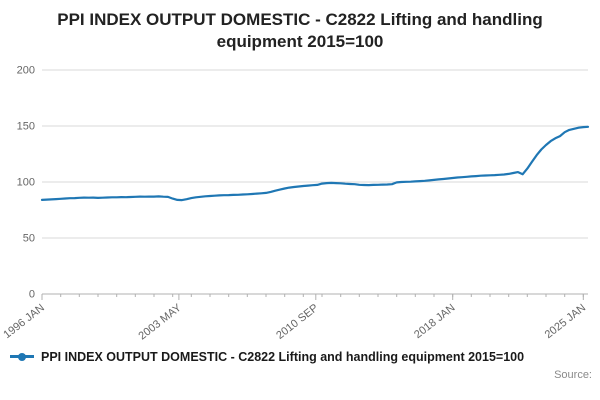 This screenshot has height=400, width=600. I want to click on x-tick-label: 2025 JAN, so click(565, 321).